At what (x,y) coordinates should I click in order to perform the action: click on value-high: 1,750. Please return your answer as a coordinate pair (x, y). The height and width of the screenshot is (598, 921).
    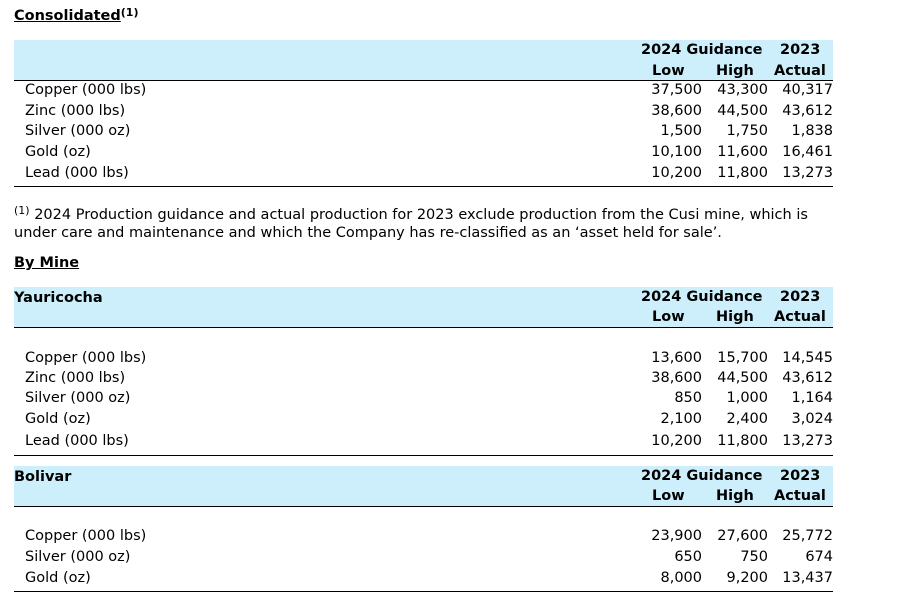
    Looking at the image, I should click on (747, 131).